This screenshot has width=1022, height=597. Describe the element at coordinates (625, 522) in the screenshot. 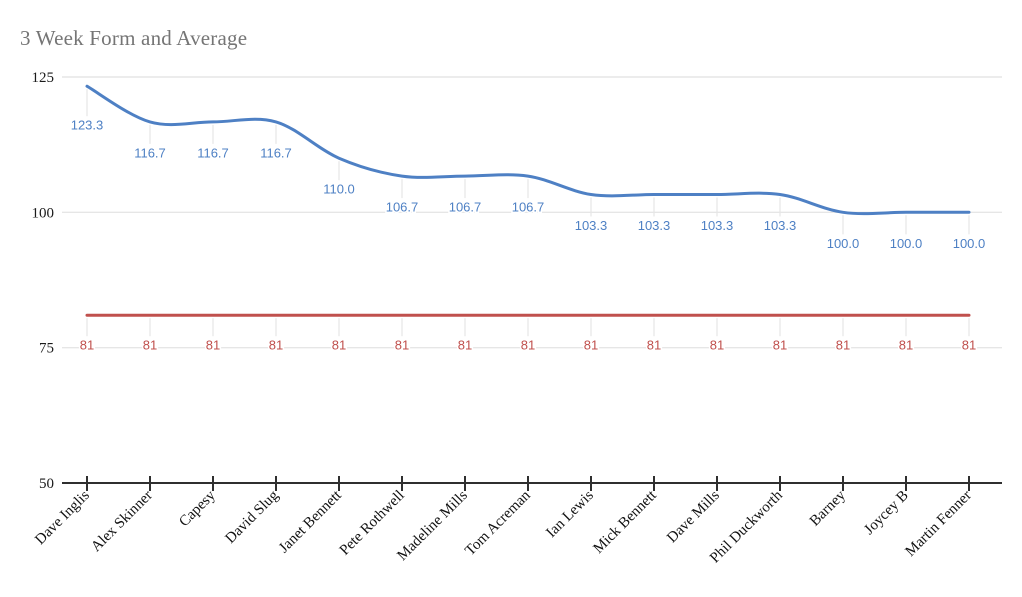

I see `x-category-label: Mick Bennett` at that location.